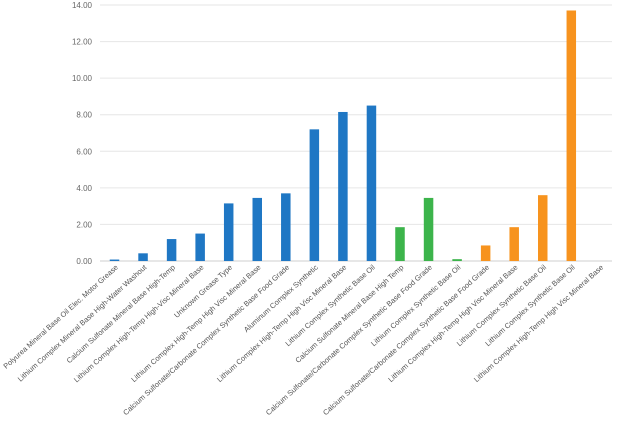 This screenshot has width=640, height=443. What do you see at coordinates (84, 261) in the screenshot?
I see `y-tick-label: 0.00` at bounding box center [84, 261].